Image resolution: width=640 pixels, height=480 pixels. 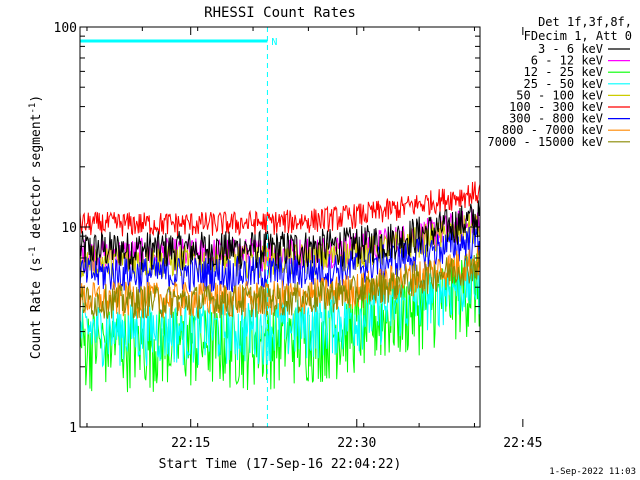 What do you see at coordinates (563, 72) in the screenshot?
I see `legend-label-2: 12 - 25 keV` at bounding box center [563, 72].